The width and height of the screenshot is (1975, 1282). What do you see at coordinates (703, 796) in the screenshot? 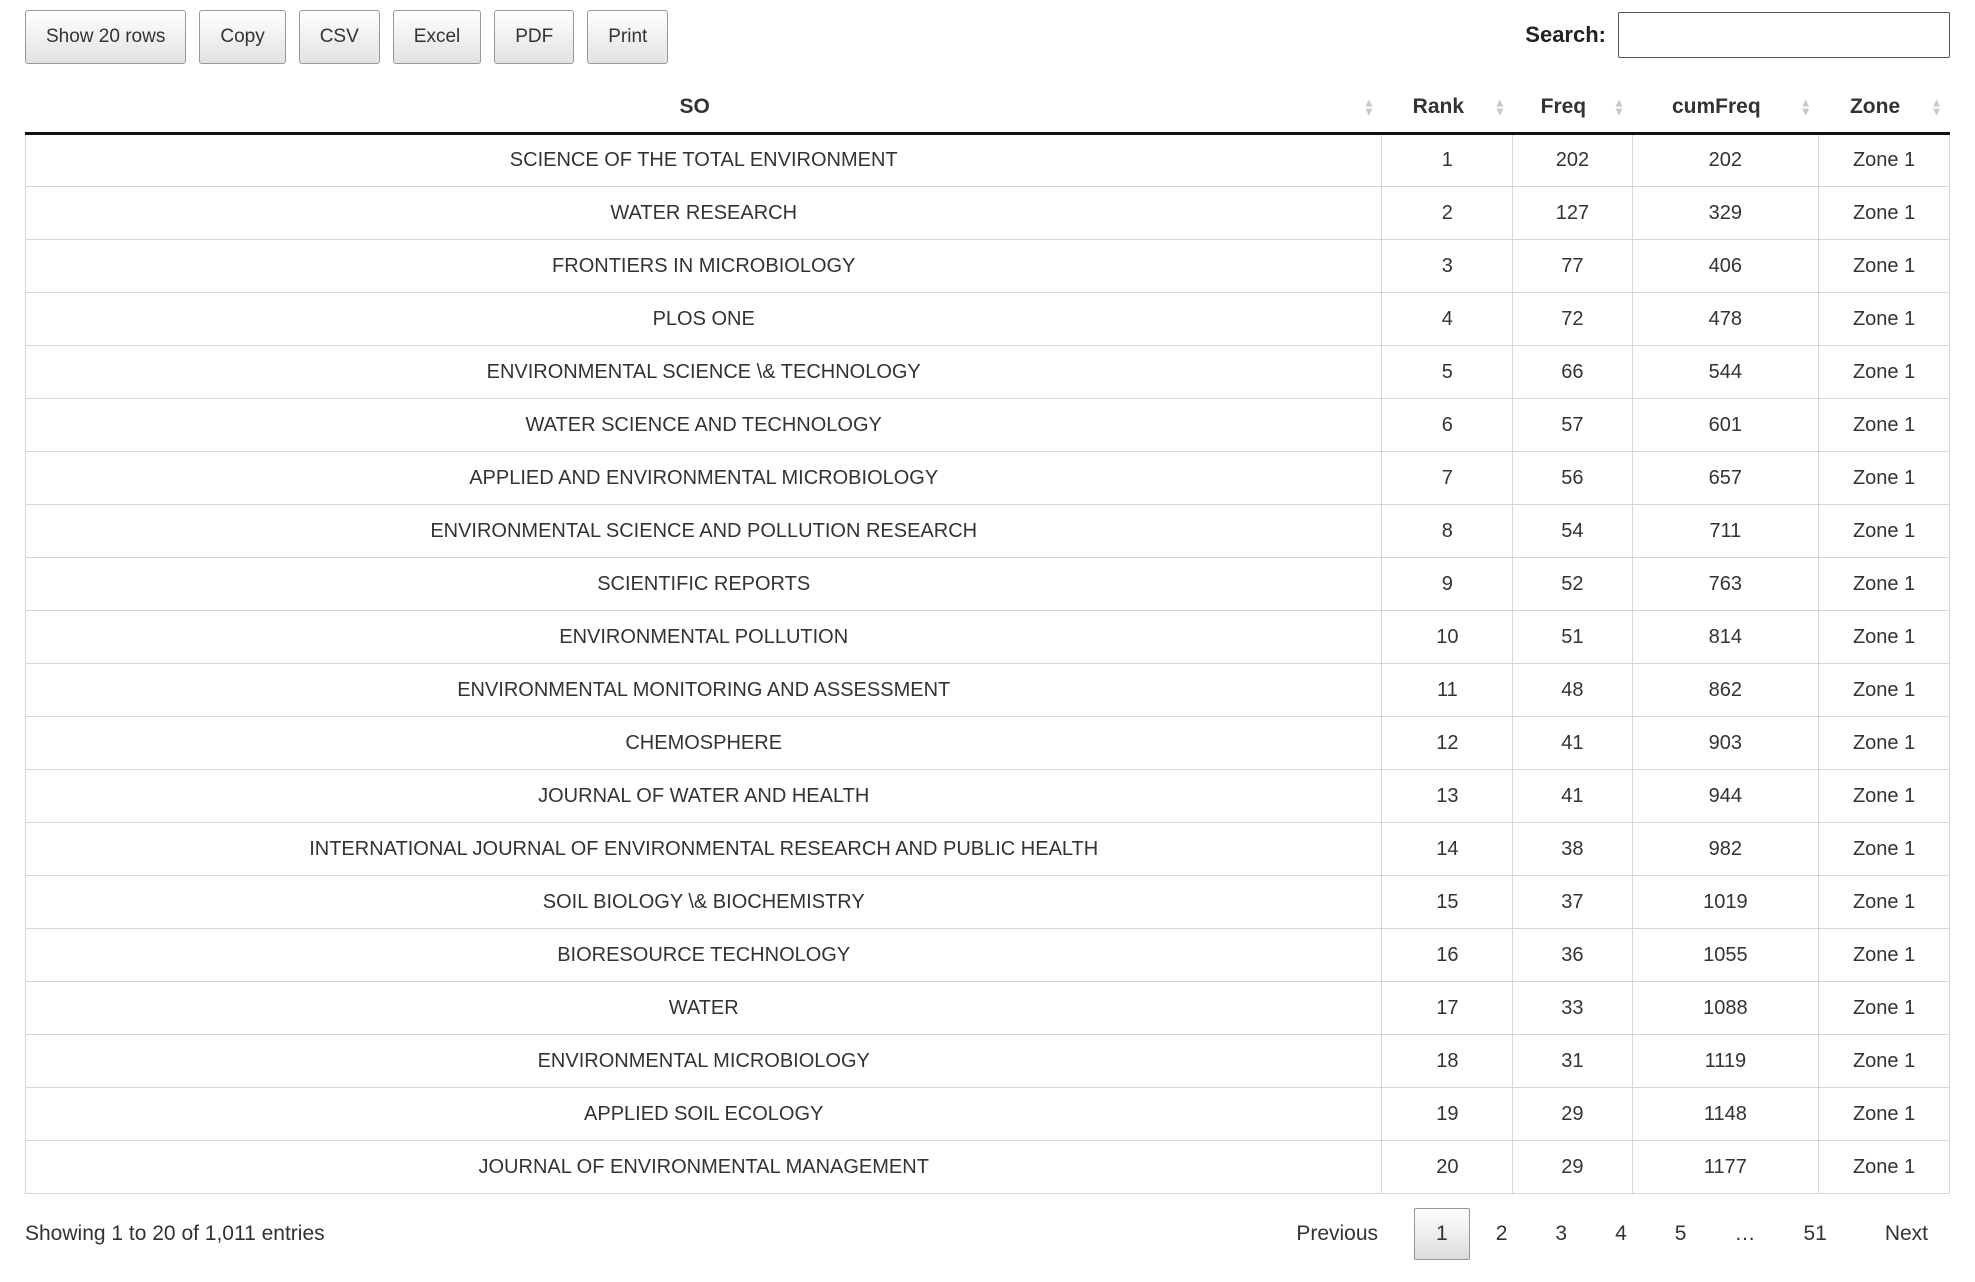
I see `cell-so: JOURNAL OF WATER AND HEALTH` at bounding box center [703, 796].